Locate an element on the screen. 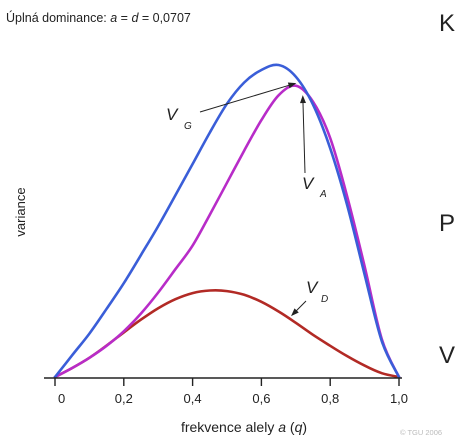  series-label-sub-vg: G is located at coordinates (188, 126).